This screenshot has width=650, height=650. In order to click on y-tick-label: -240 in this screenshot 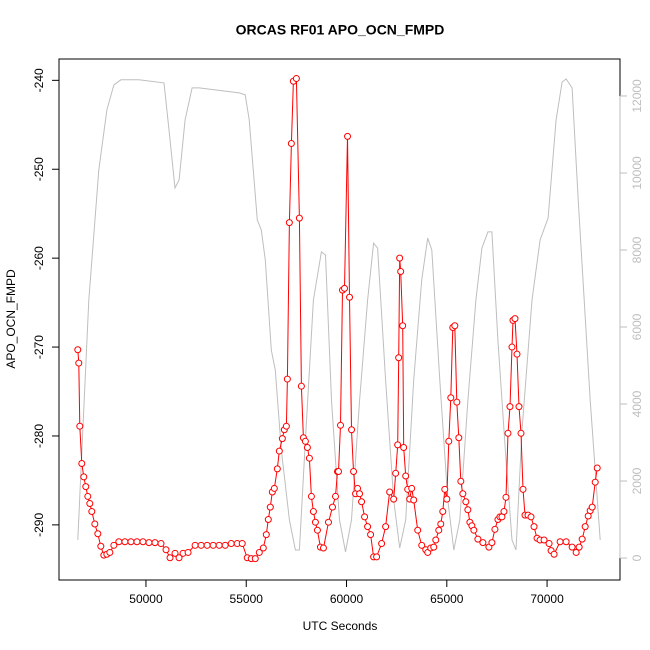, I will do `click(39, 80)`.